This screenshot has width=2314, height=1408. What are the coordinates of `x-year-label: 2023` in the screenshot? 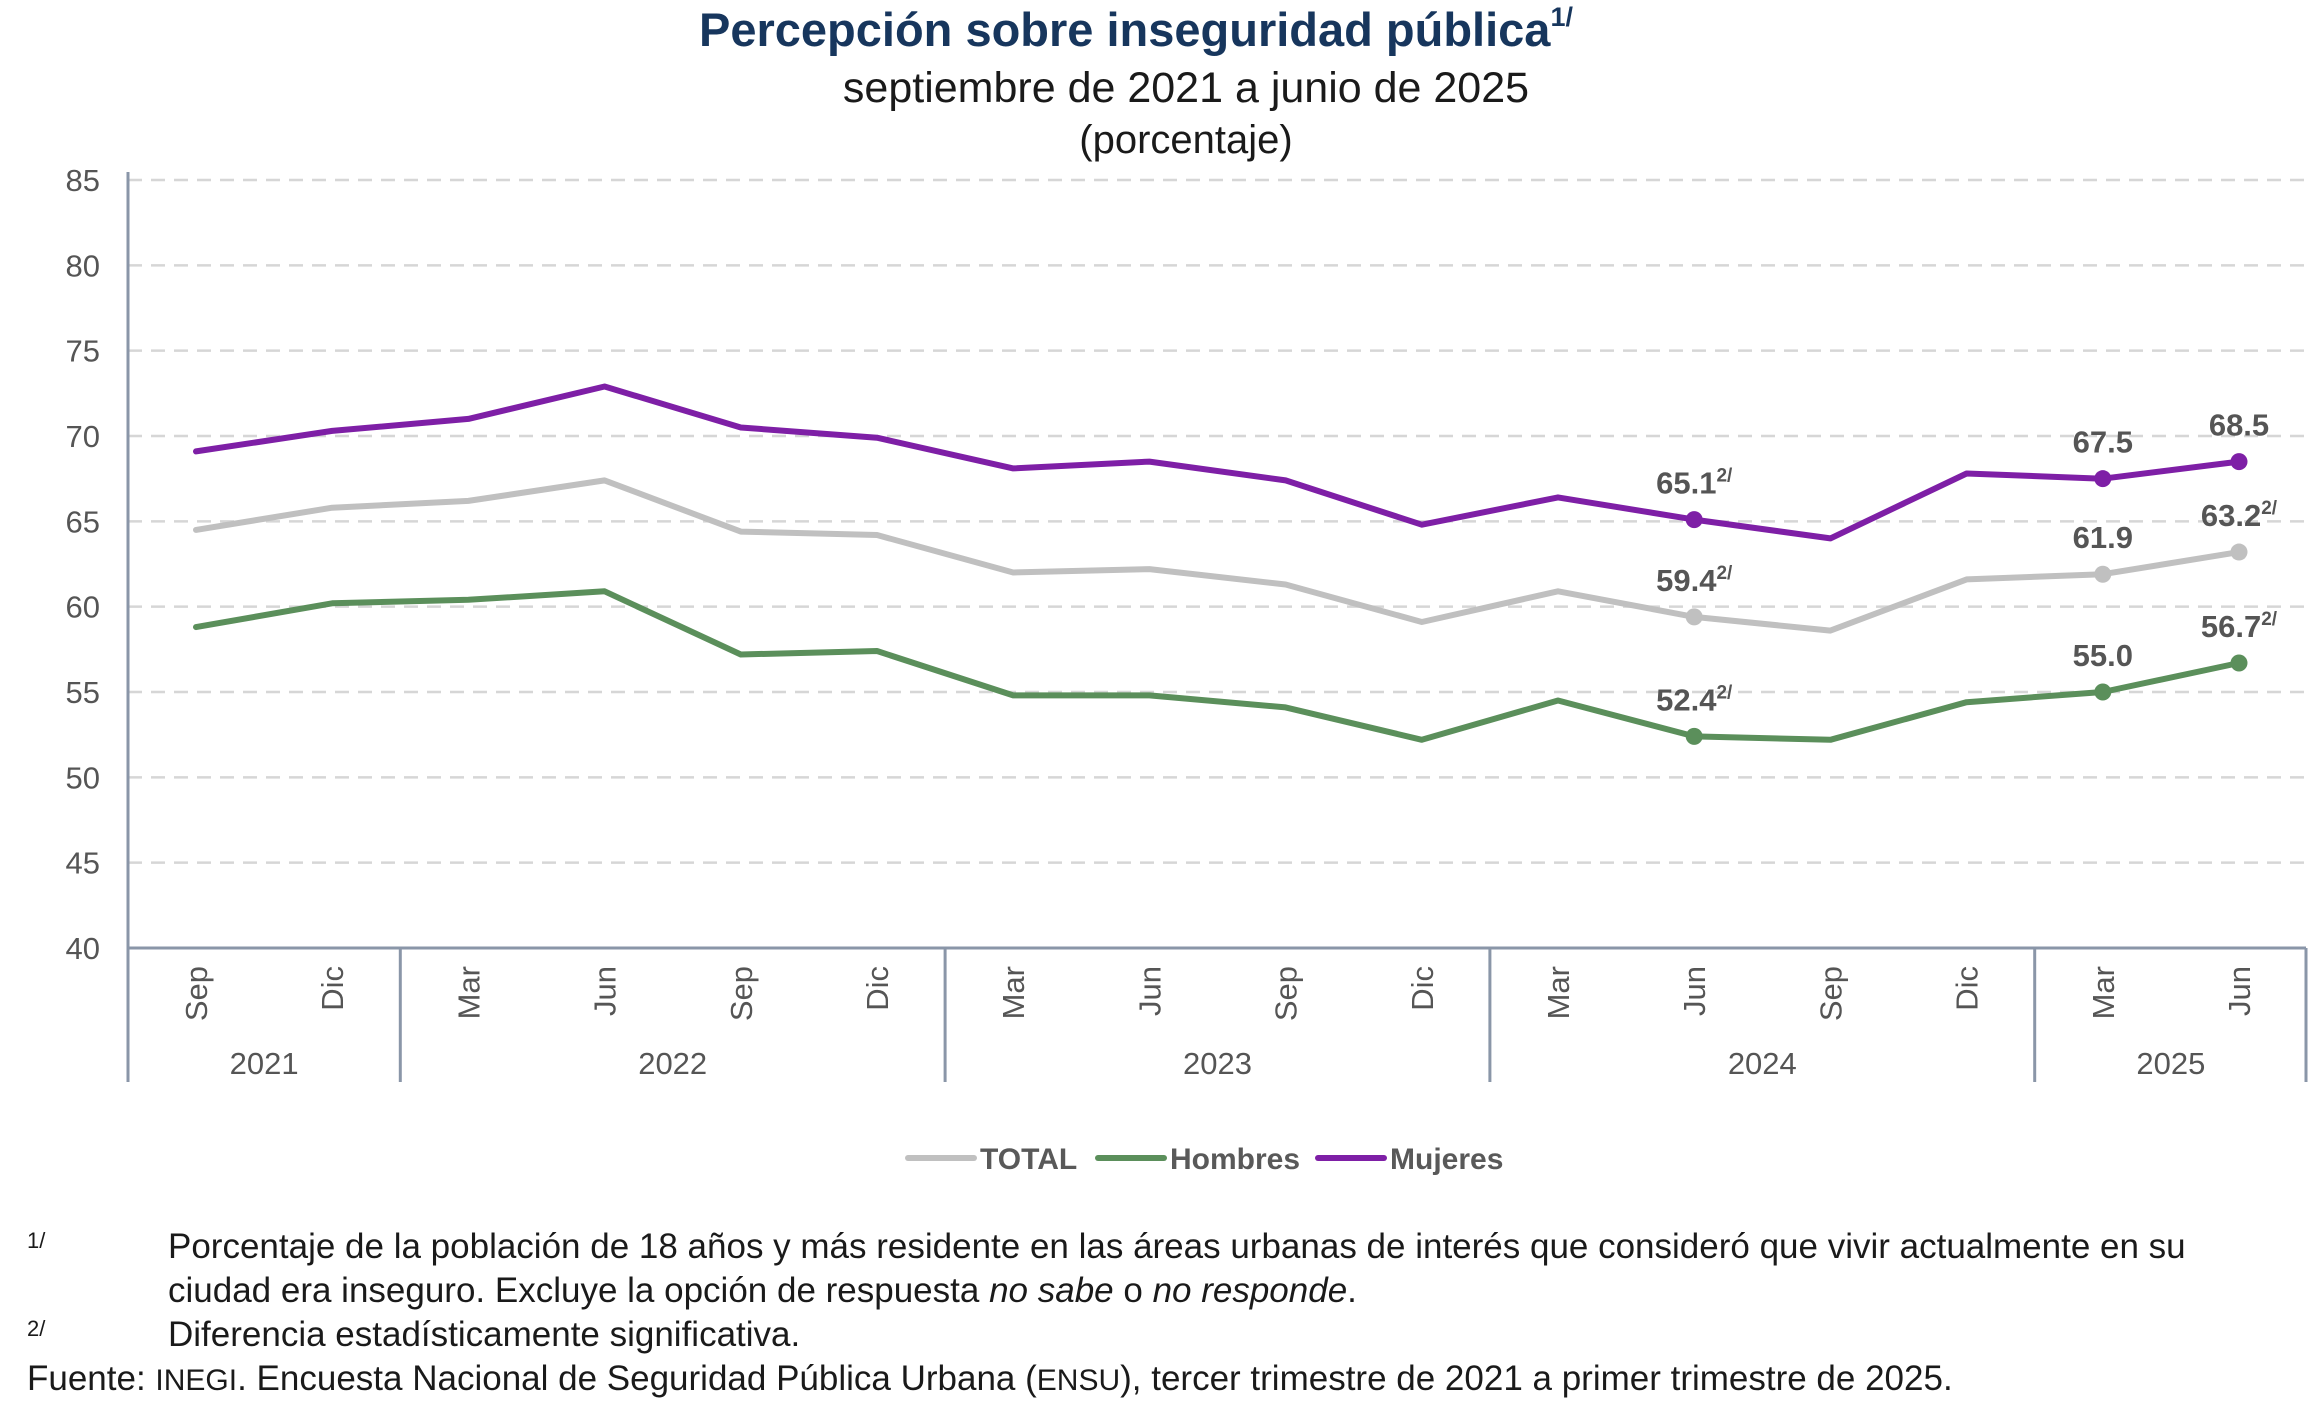 It's located at (1217, 1063).